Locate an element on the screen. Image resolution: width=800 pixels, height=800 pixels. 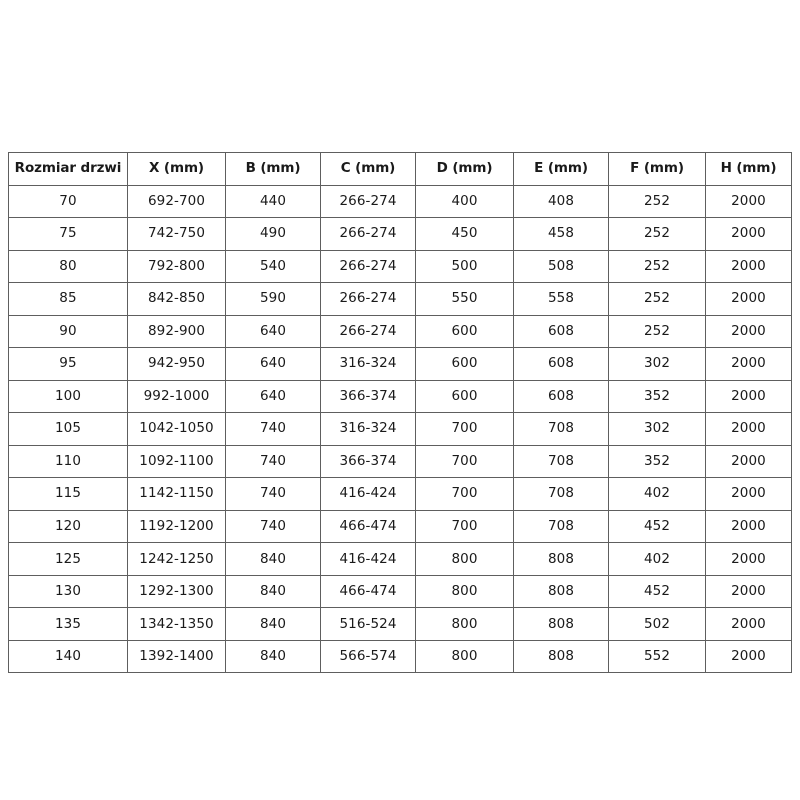
table-cell: 120 is located at coordinates (68, 526).